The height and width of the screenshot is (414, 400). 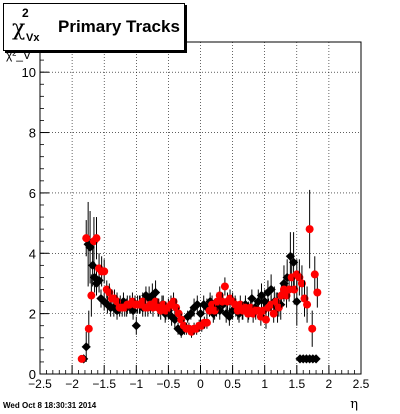 What do you see at coordinates (32, 193) in the screenshot?
I see `y-tick-label: 6` at bounding box center [32, 193].